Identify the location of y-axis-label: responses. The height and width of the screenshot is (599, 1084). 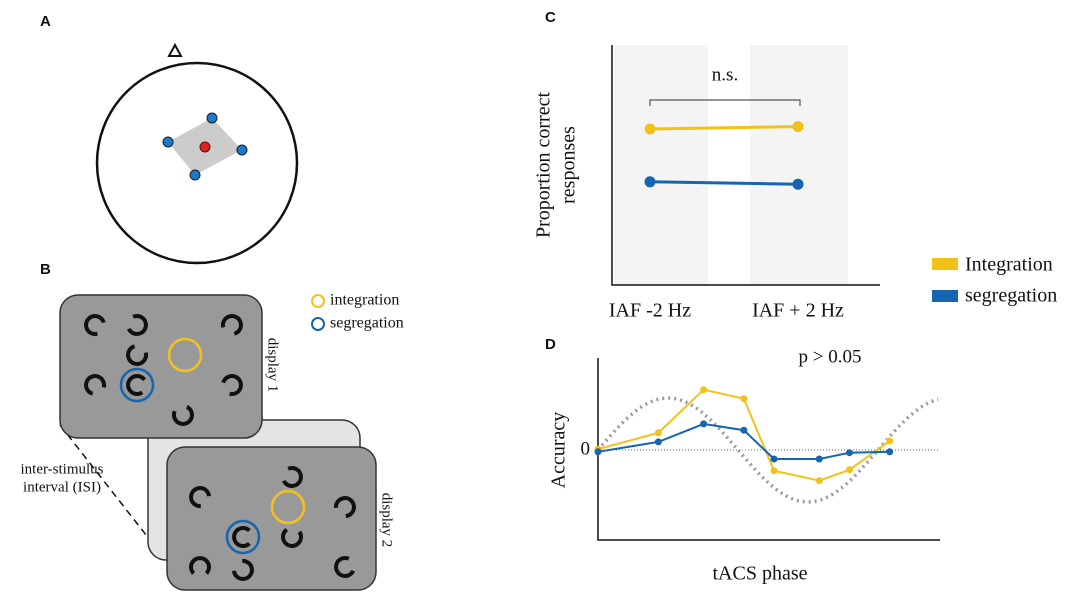
(569, 165).